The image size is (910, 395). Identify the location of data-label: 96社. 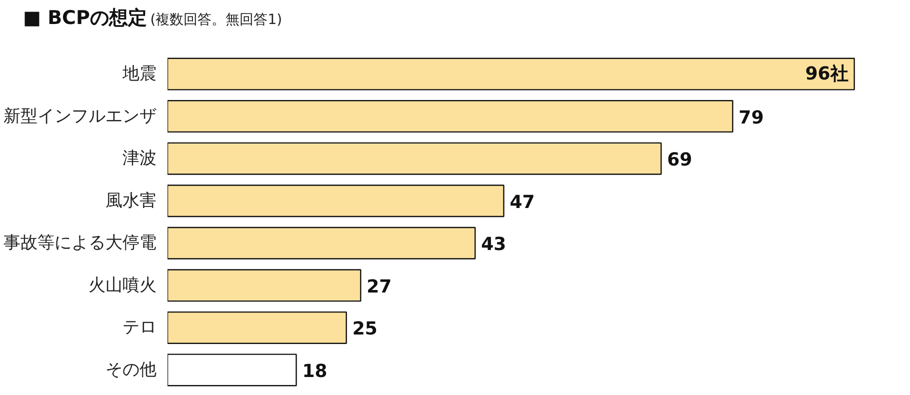
(826, 74).